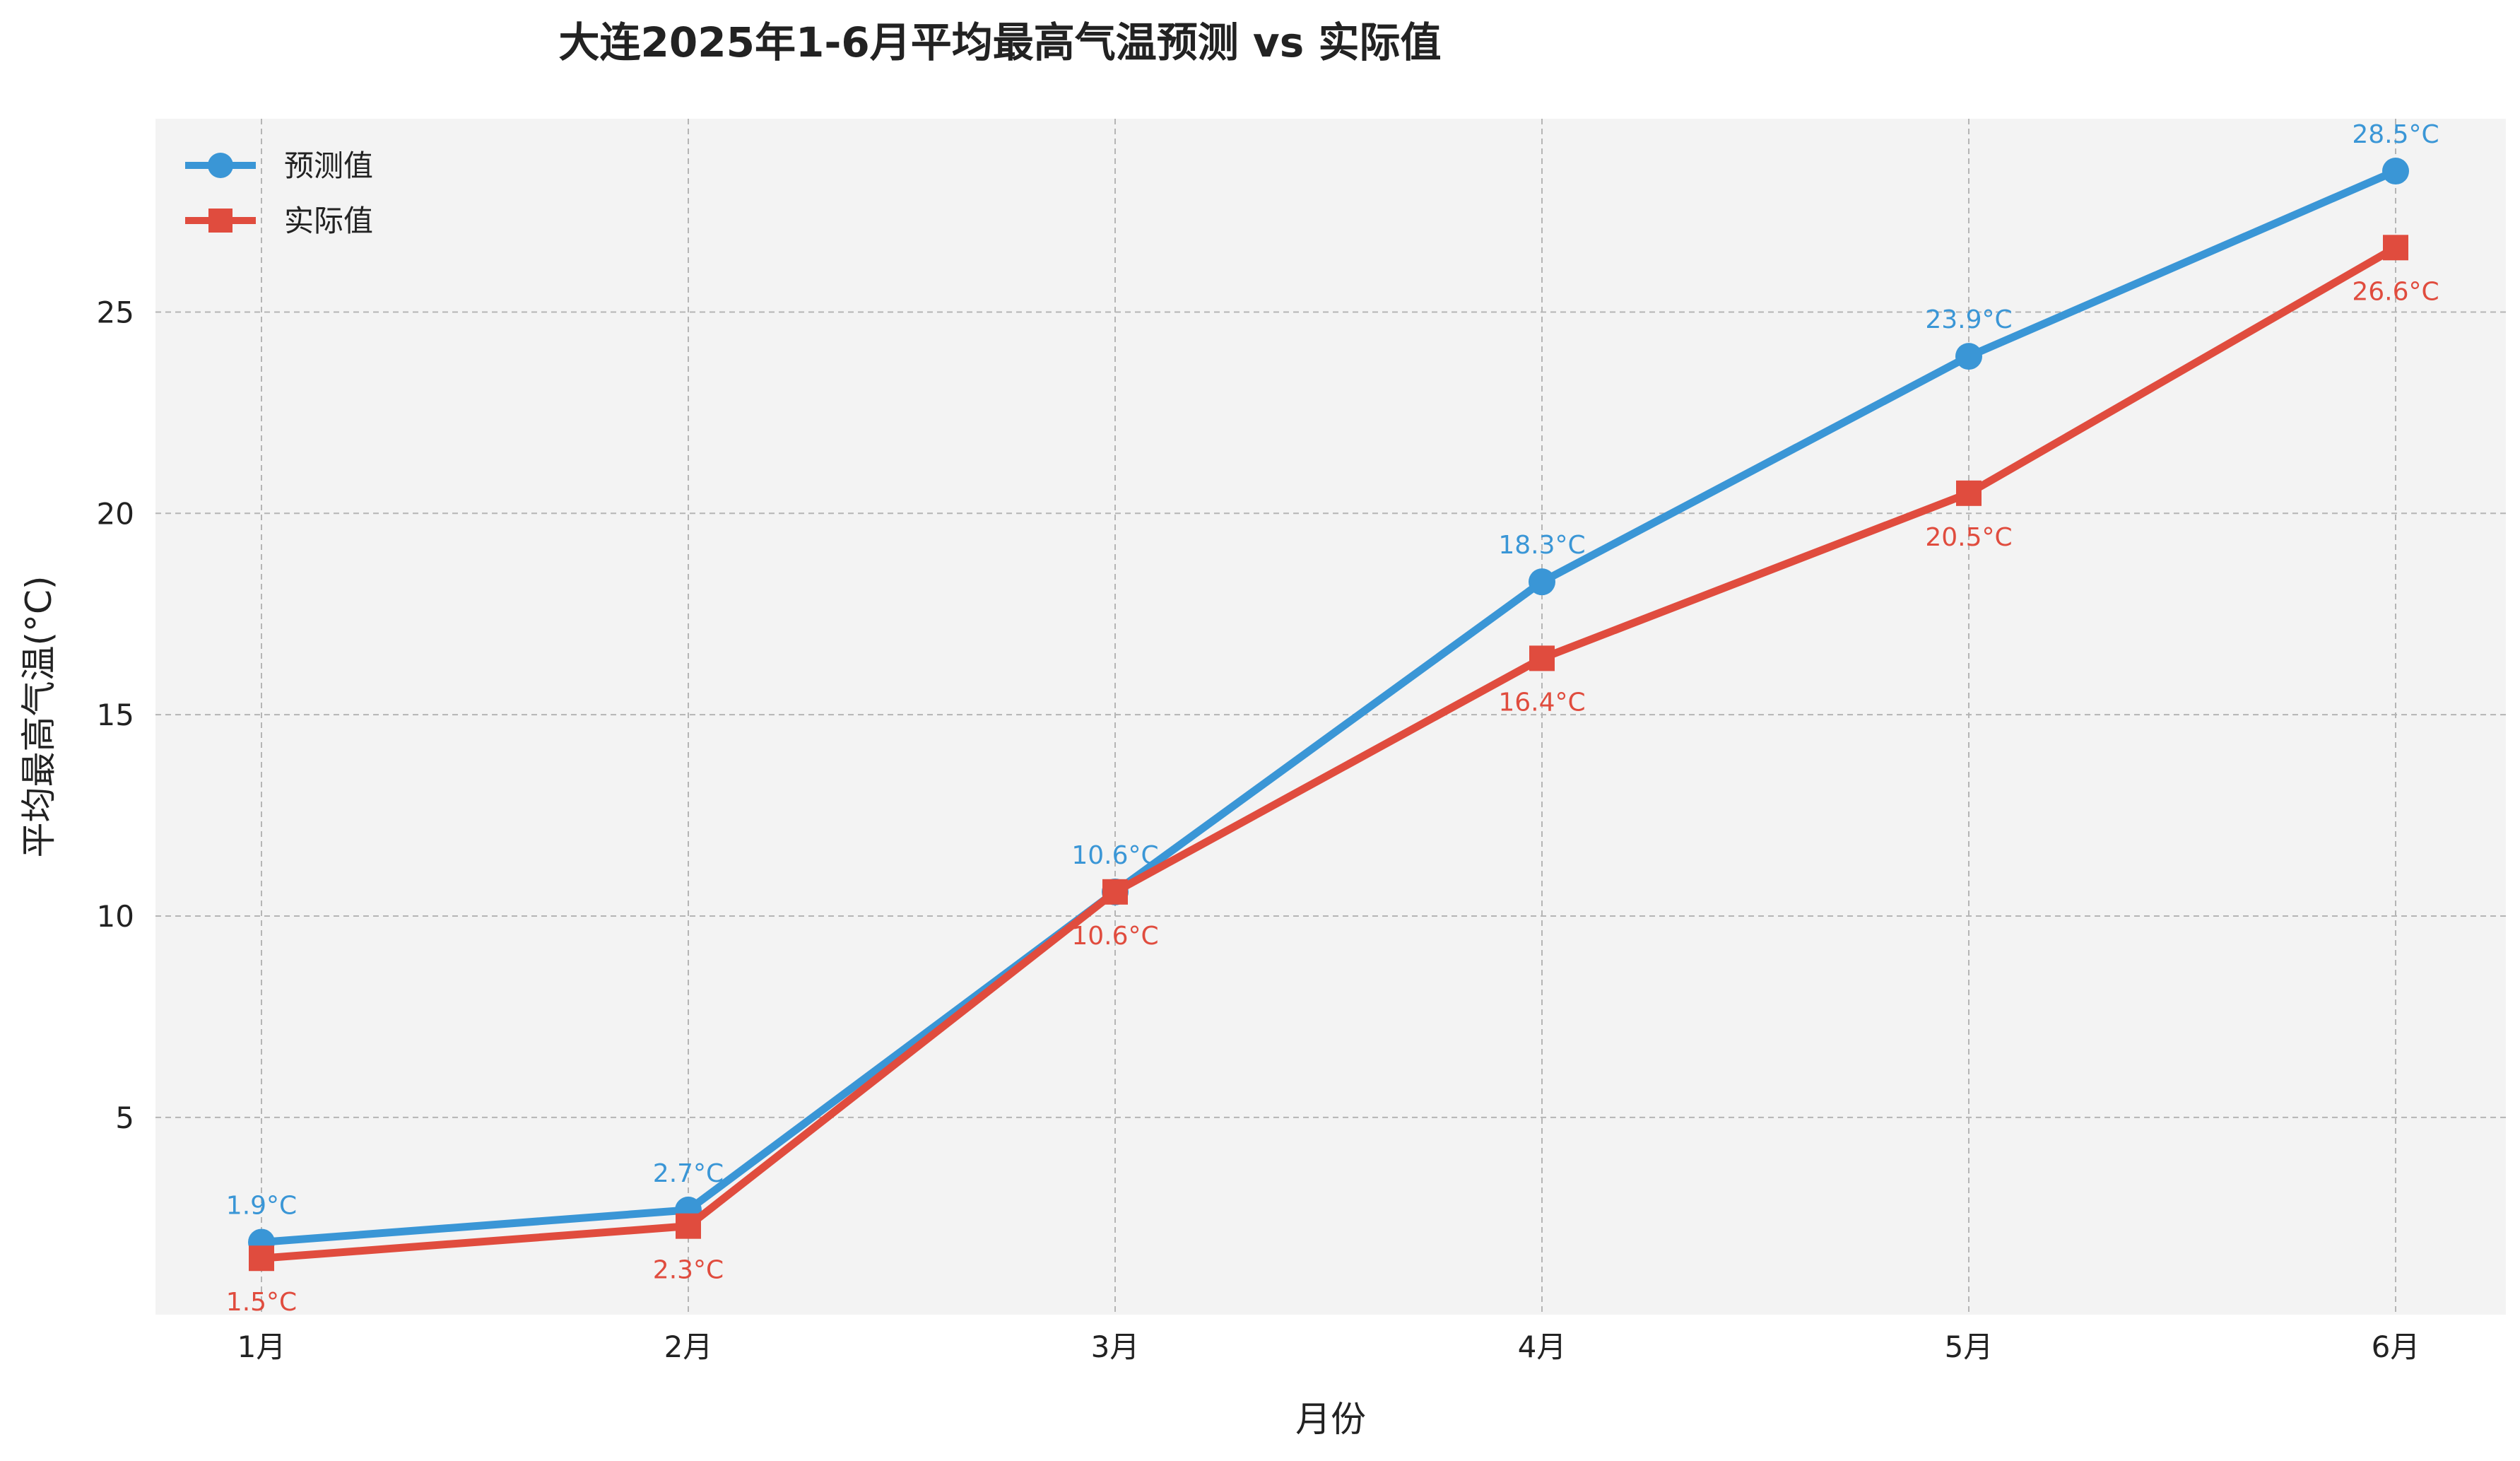 This screenshot has height=1461, width=2520. I want to click on x-tick-label: 4月, so click(1543, 1347).